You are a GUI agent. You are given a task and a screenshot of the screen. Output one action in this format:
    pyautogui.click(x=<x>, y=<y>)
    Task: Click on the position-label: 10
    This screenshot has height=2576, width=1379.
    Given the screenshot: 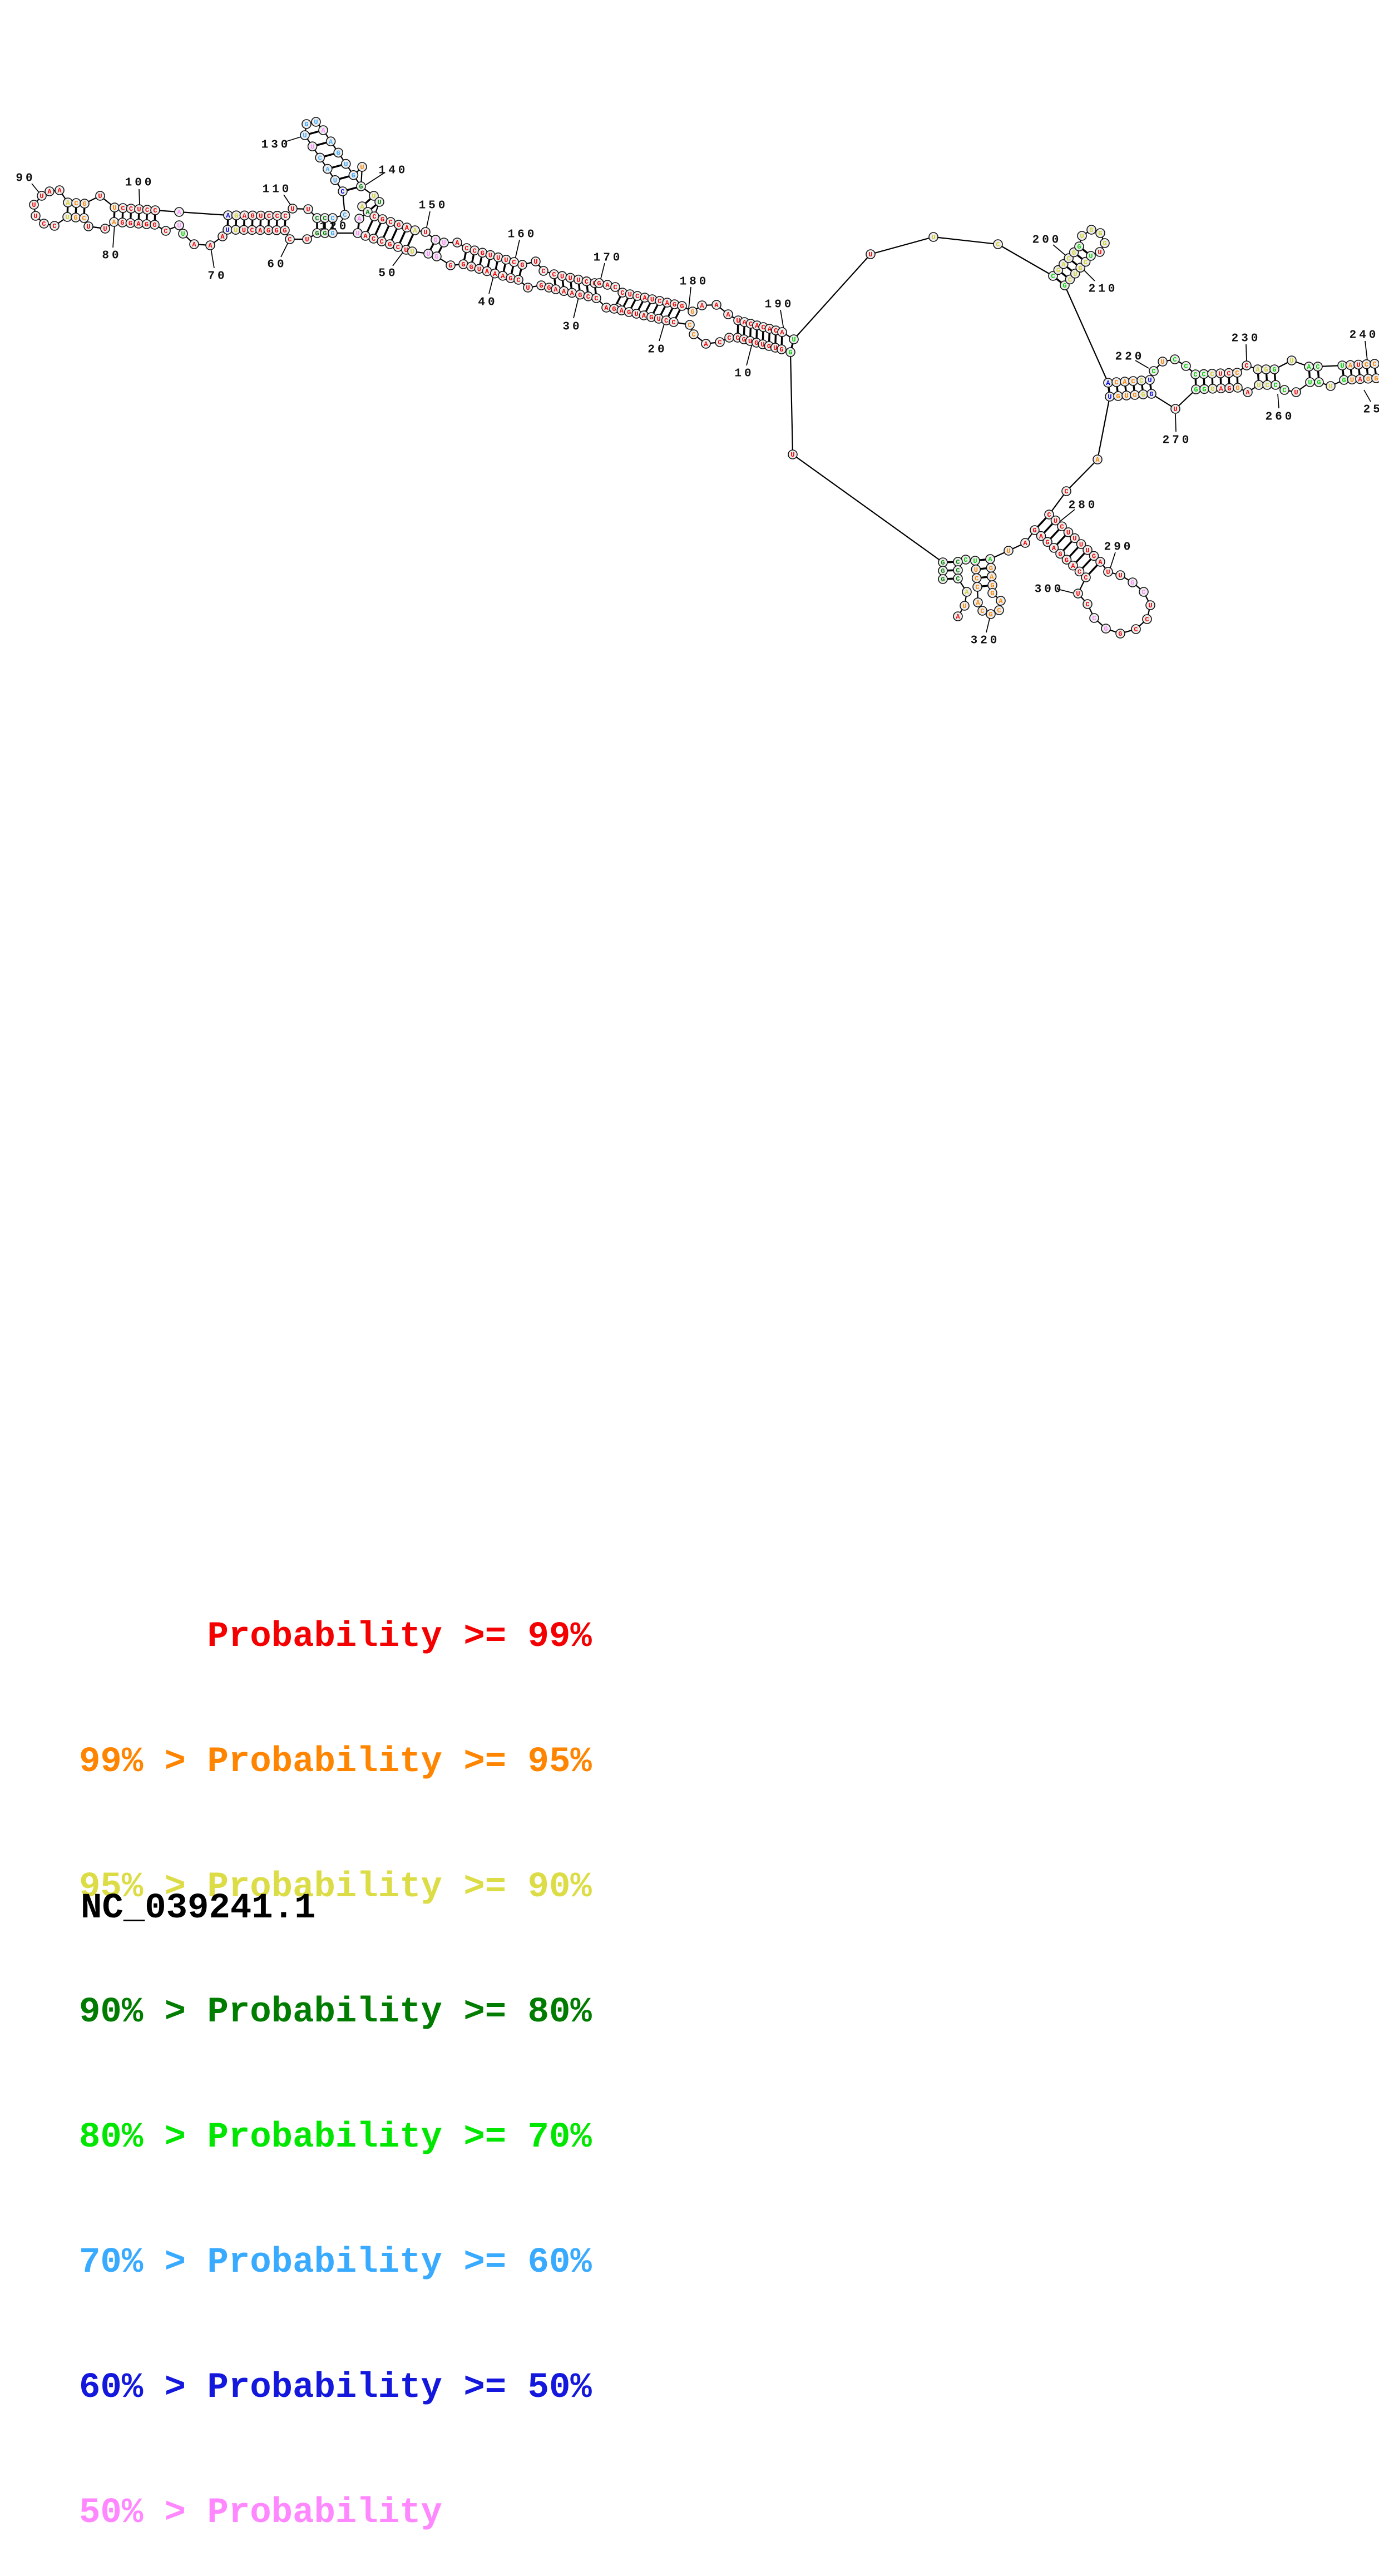 What is the action you would take?
    pyautogui.click(x=744, y=373)
    